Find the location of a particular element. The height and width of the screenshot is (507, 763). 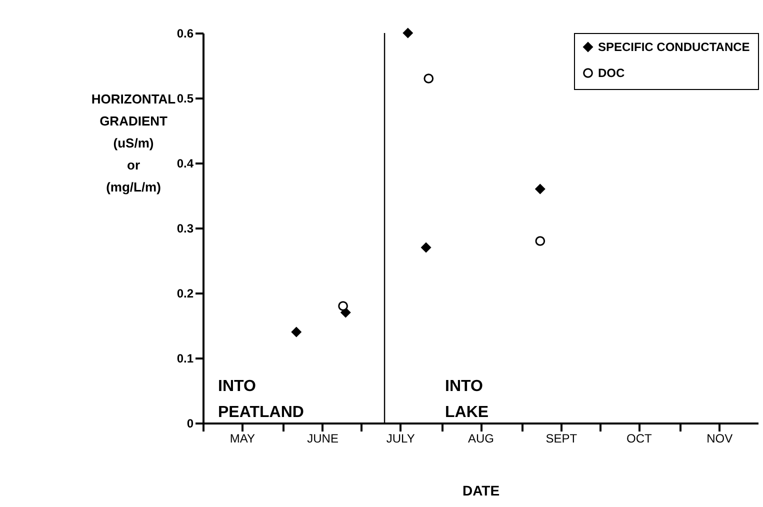

legend-label: SPECIFIC CONDUCTANCE is located at coordinates (674, 47).